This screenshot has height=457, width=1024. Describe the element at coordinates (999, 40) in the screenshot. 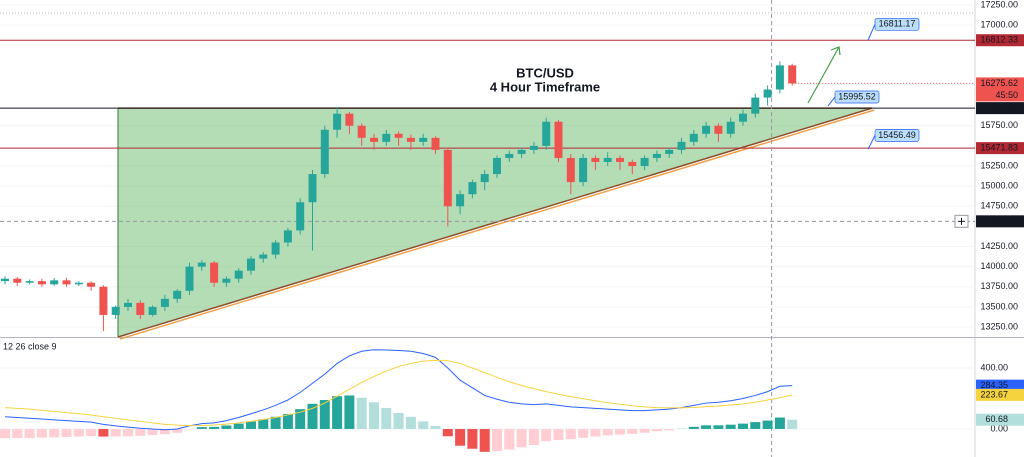

I see `level-label: 16812.33` at that location.